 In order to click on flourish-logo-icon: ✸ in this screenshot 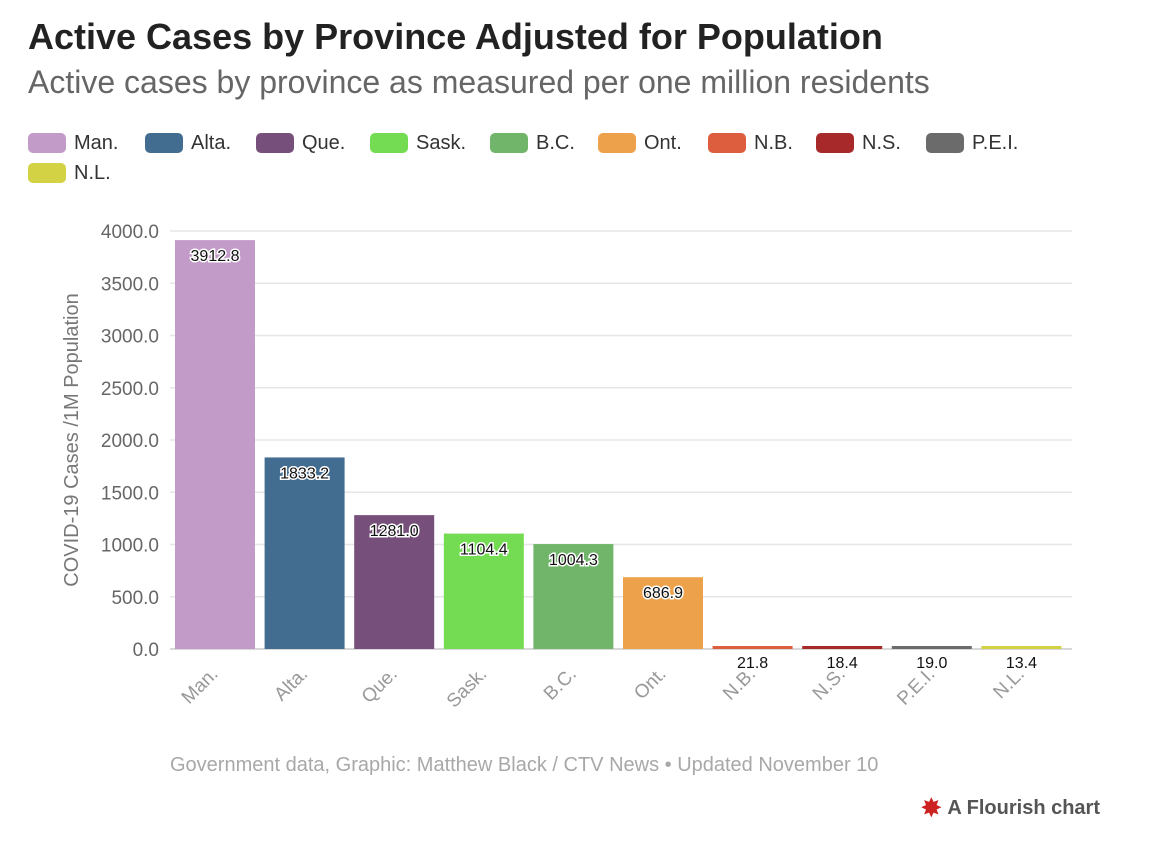, I will do `click(931, 808)`.